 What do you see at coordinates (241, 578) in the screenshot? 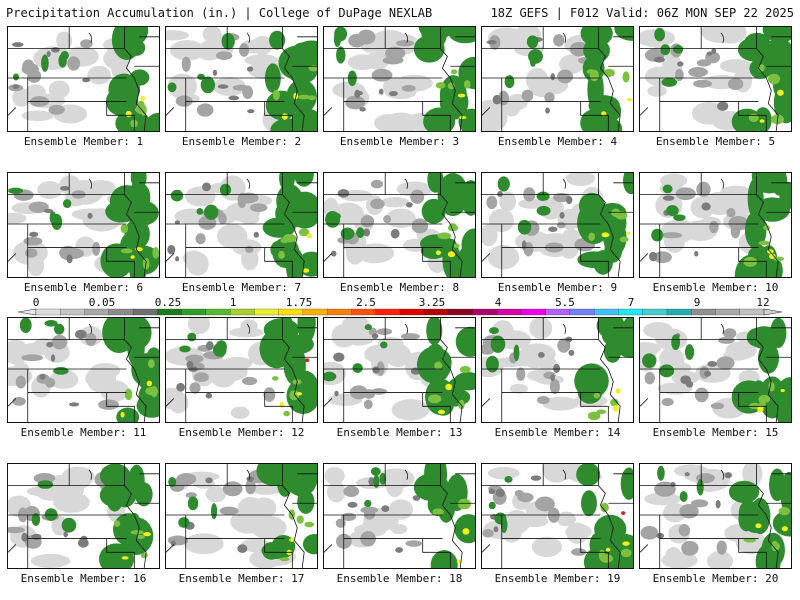
I see `member-caption: Ensemble Member: 17` at bounding box center [241, 578].